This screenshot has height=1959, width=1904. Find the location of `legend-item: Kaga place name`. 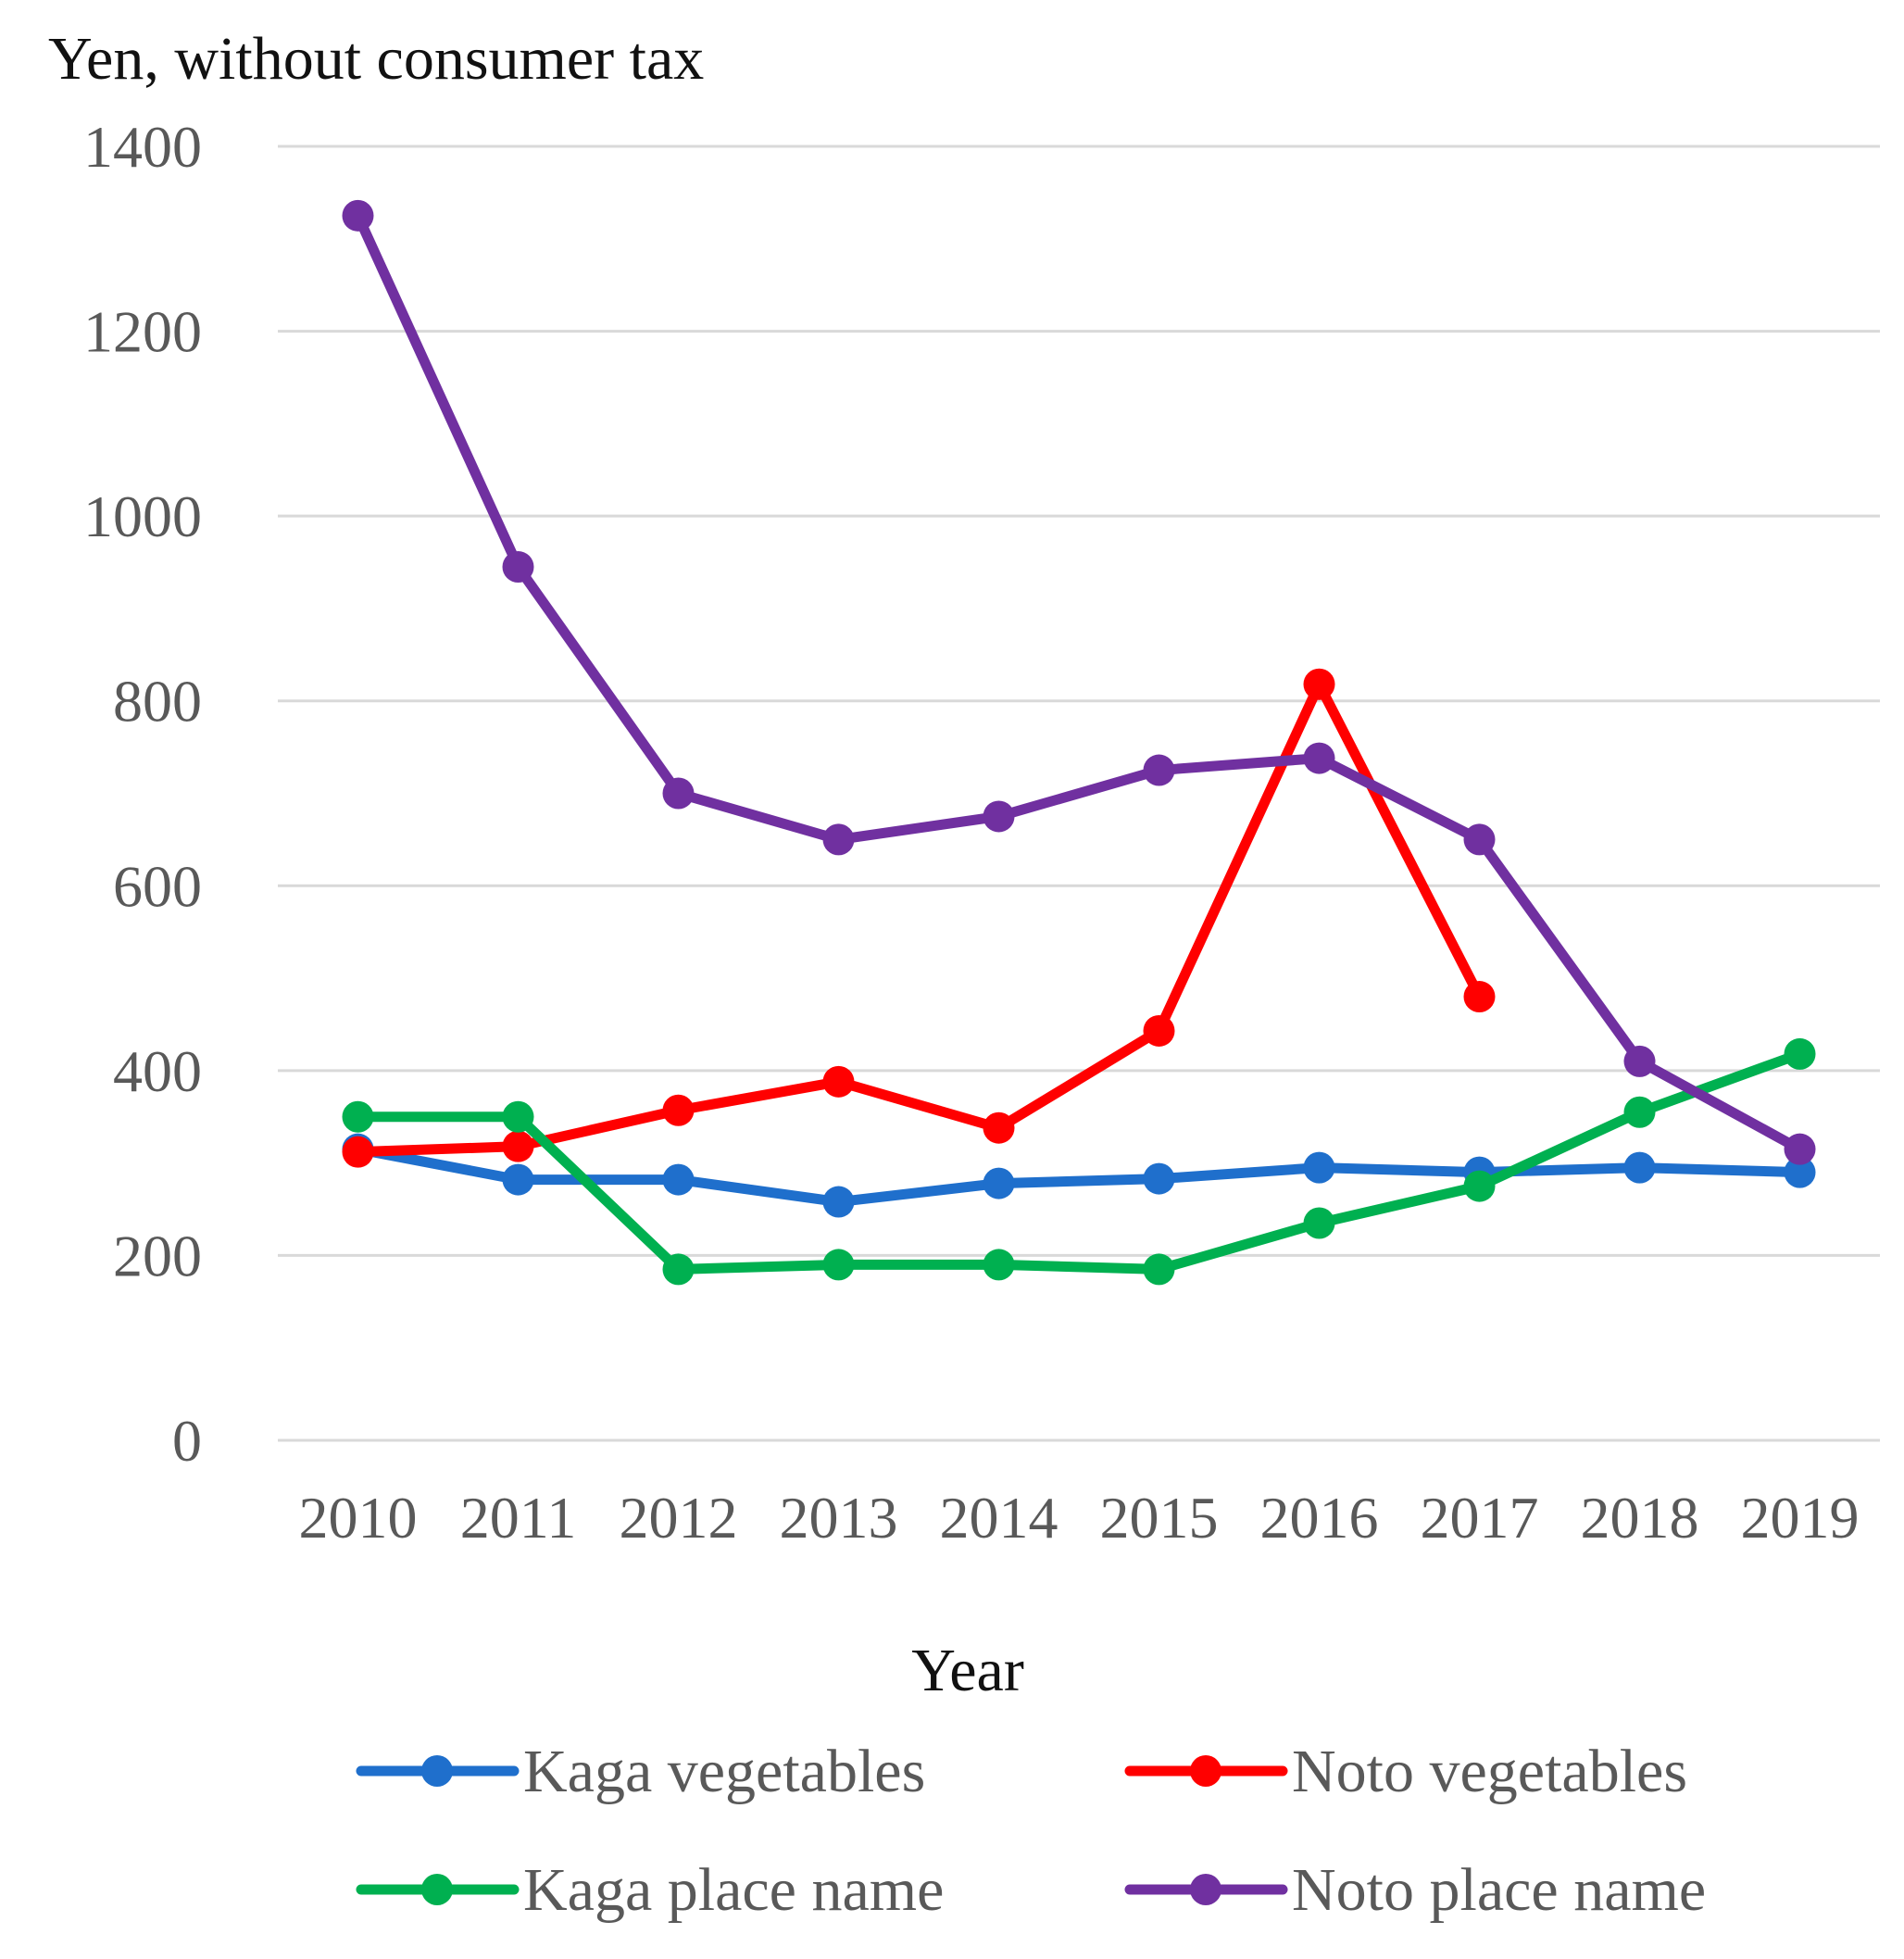

legend-item: Kaga place name is located at coordinates (650, 1890).